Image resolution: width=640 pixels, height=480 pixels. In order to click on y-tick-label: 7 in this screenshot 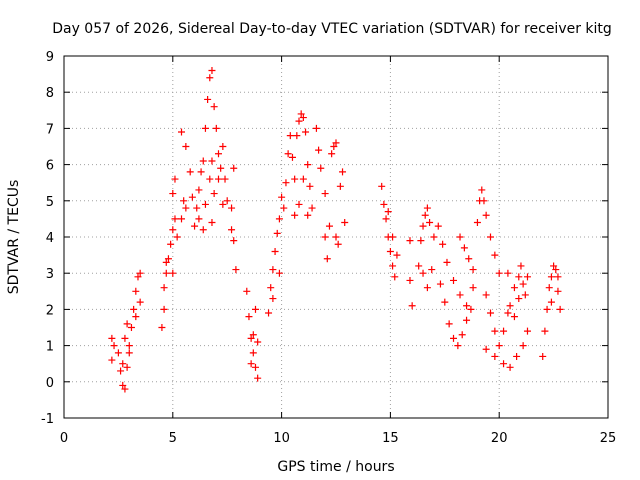, I will do `click(50, 129)`.